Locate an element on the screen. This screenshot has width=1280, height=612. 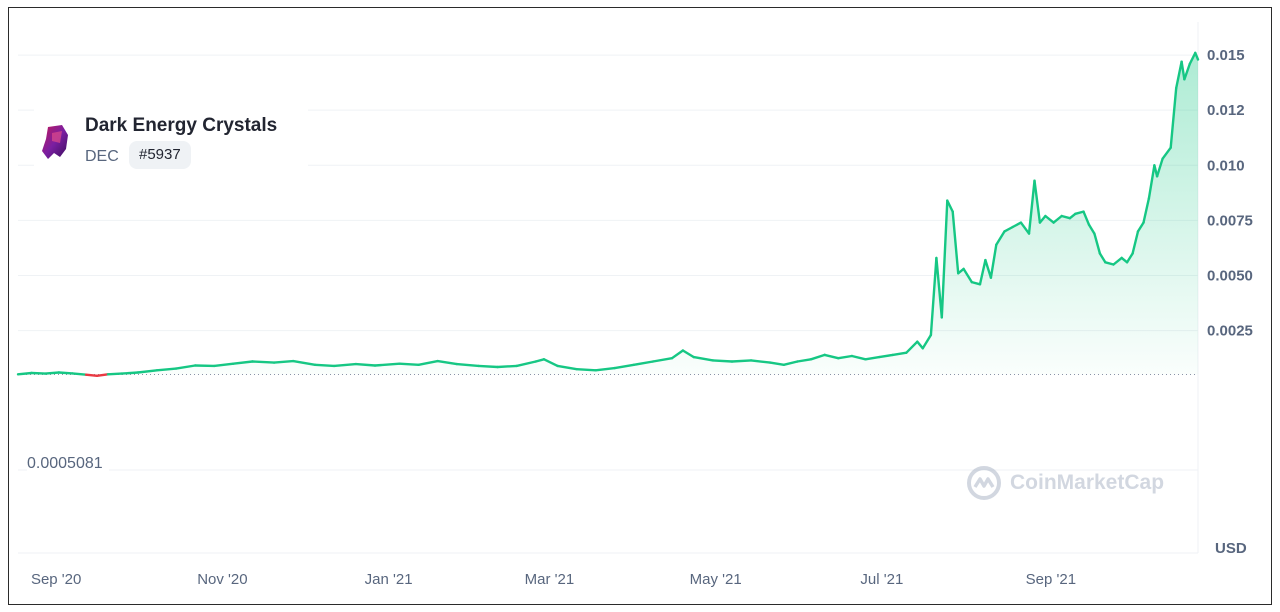
coin-symbol: DEC is located at coordinates (102, 156).